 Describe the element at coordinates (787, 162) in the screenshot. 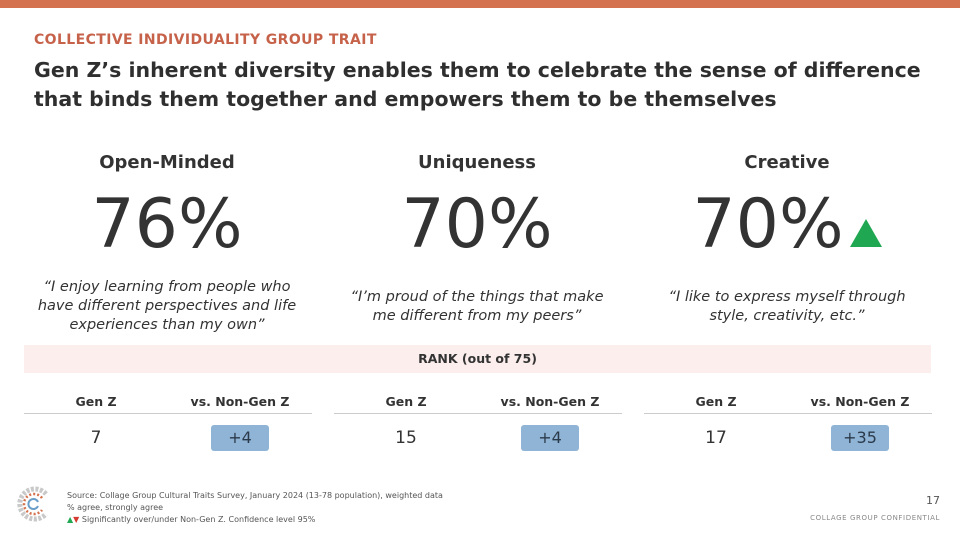

I see `trait-title: Creative` at that location.